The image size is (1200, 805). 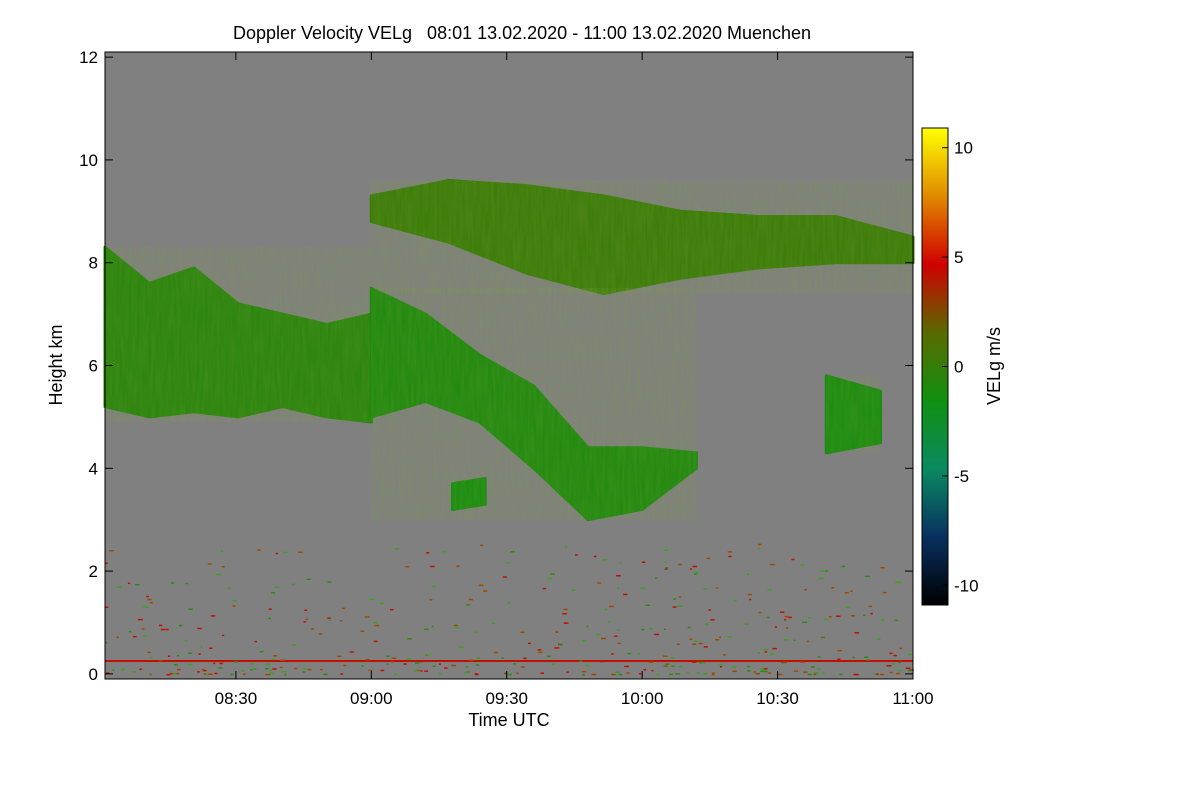 What do you see at coordinates (966, 585) in the screenshot?
I see `colorbar-tick-label: -10` at bounding box center [966, 585].